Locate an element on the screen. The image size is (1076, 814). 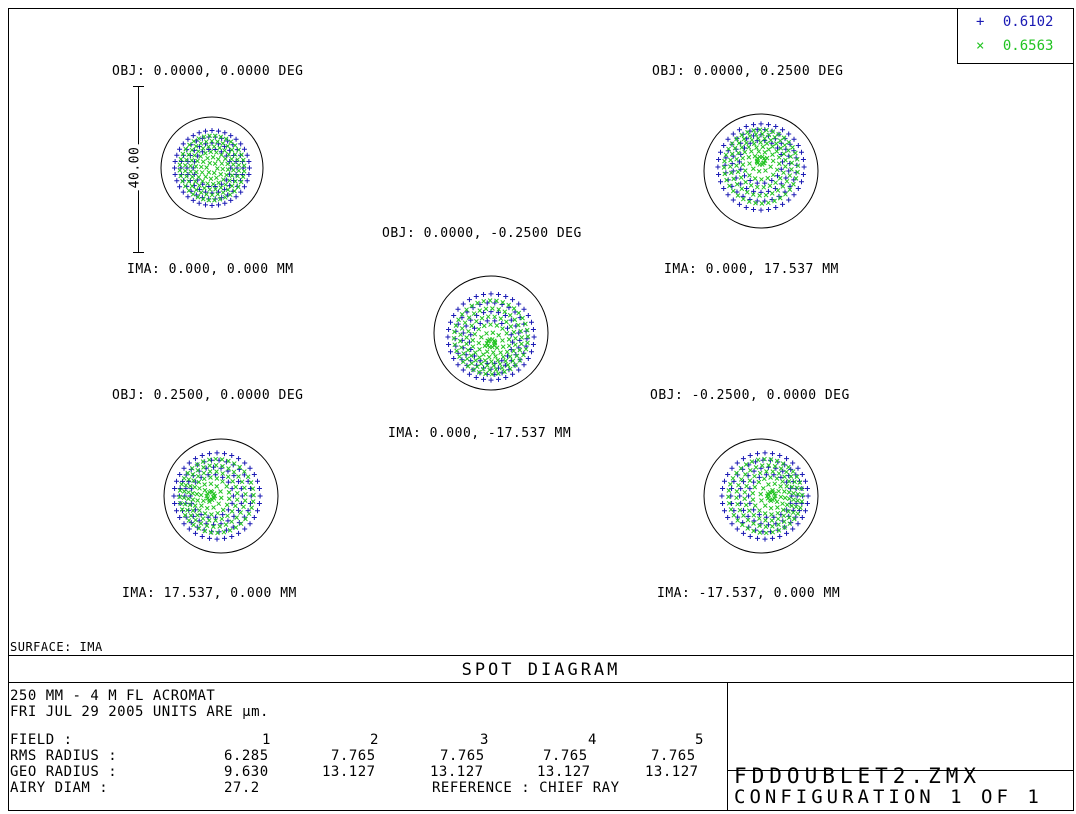
surface-label: SURFACE: IMA is located at coordinates (56, 647).